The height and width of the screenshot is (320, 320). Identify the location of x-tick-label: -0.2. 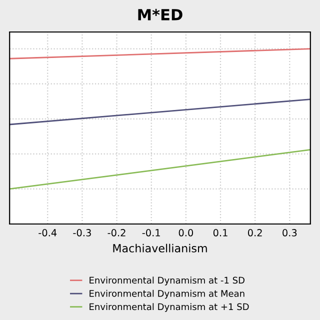
(117, 232).